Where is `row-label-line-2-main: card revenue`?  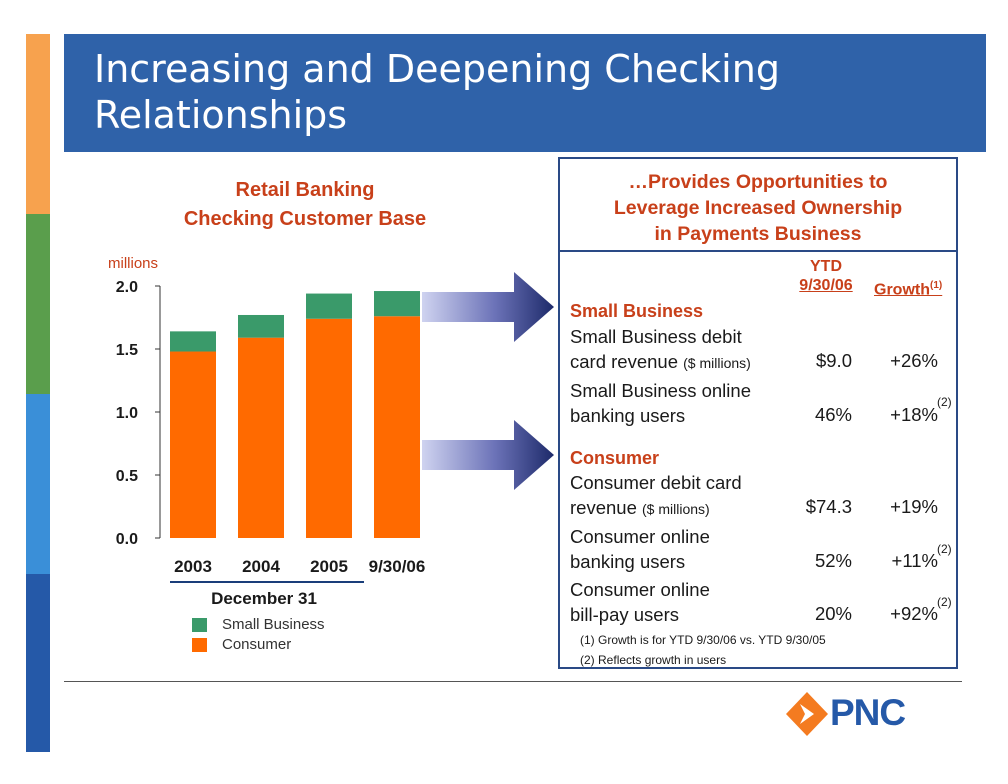 row-label-line-2-main: card revenue is located at coordinates (624, 361).